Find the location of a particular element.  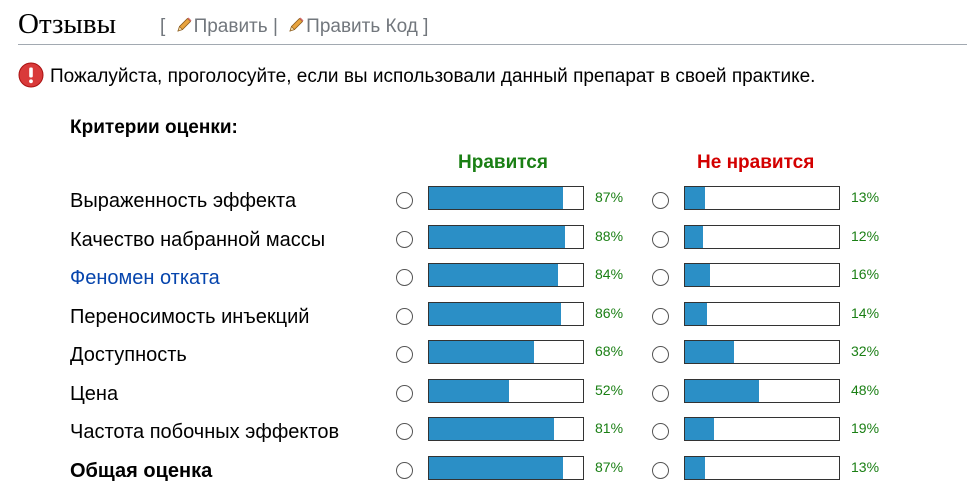

dislike-percent: 12% is located at coordinates (865, 235).